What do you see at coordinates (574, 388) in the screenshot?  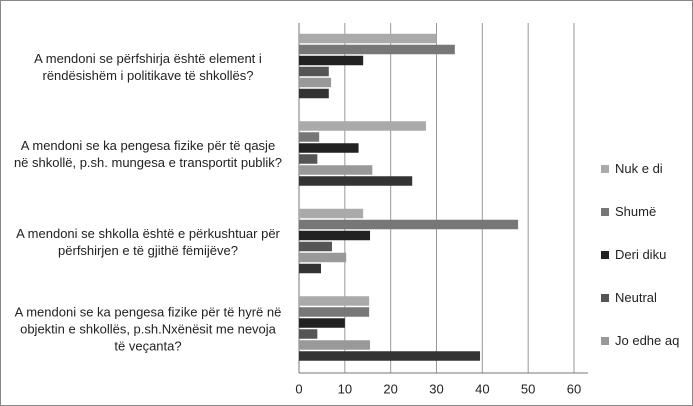 I see `x-tick-label: 60` at bounding box center [574, 388].